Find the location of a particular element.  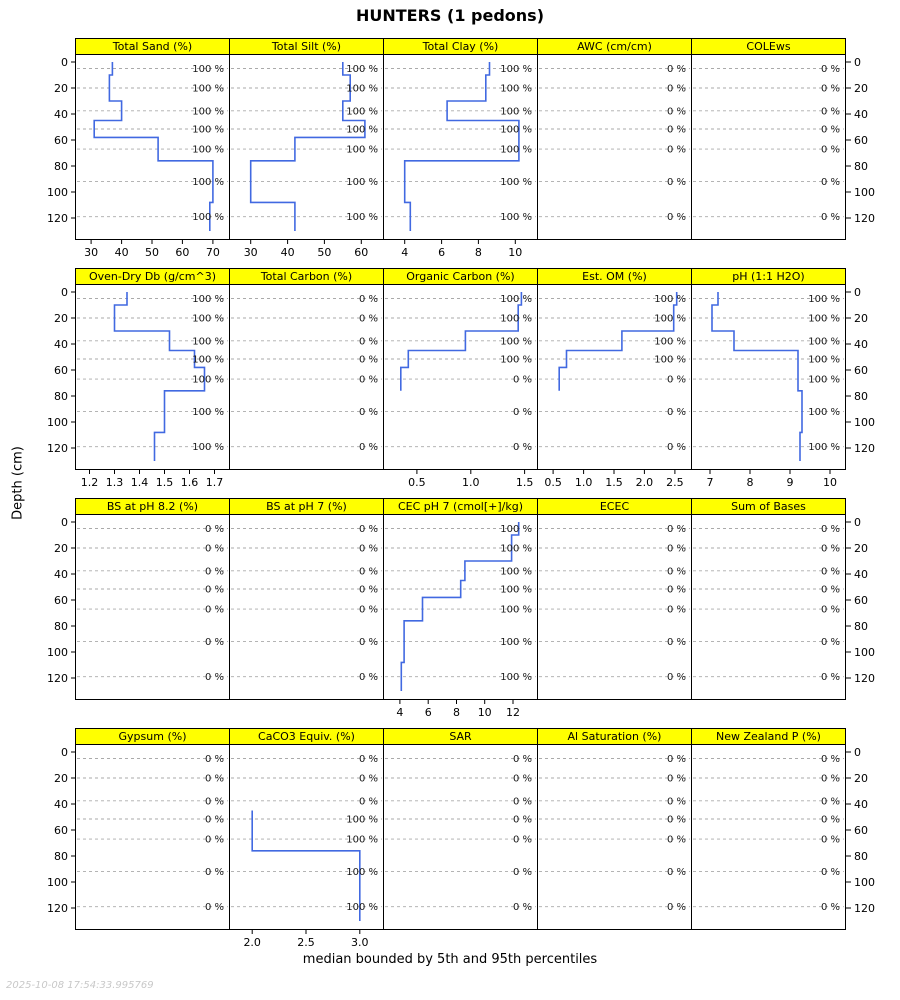

depth-tick-label: 80 is located at coordinates (861, 626).